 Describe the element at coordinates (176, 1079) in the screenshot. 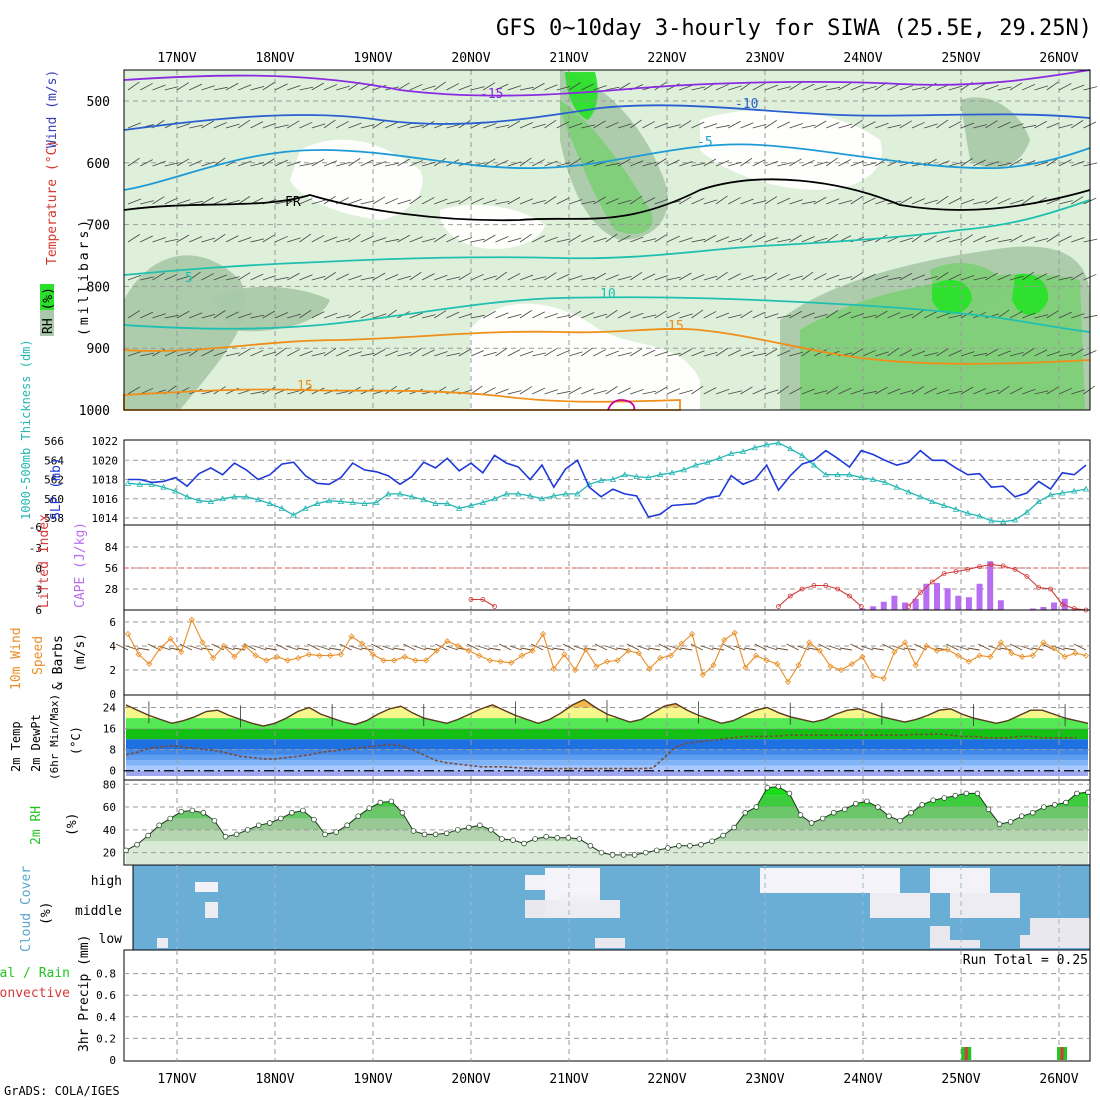

I see `bottom-day-label: 17NOV` at that location.